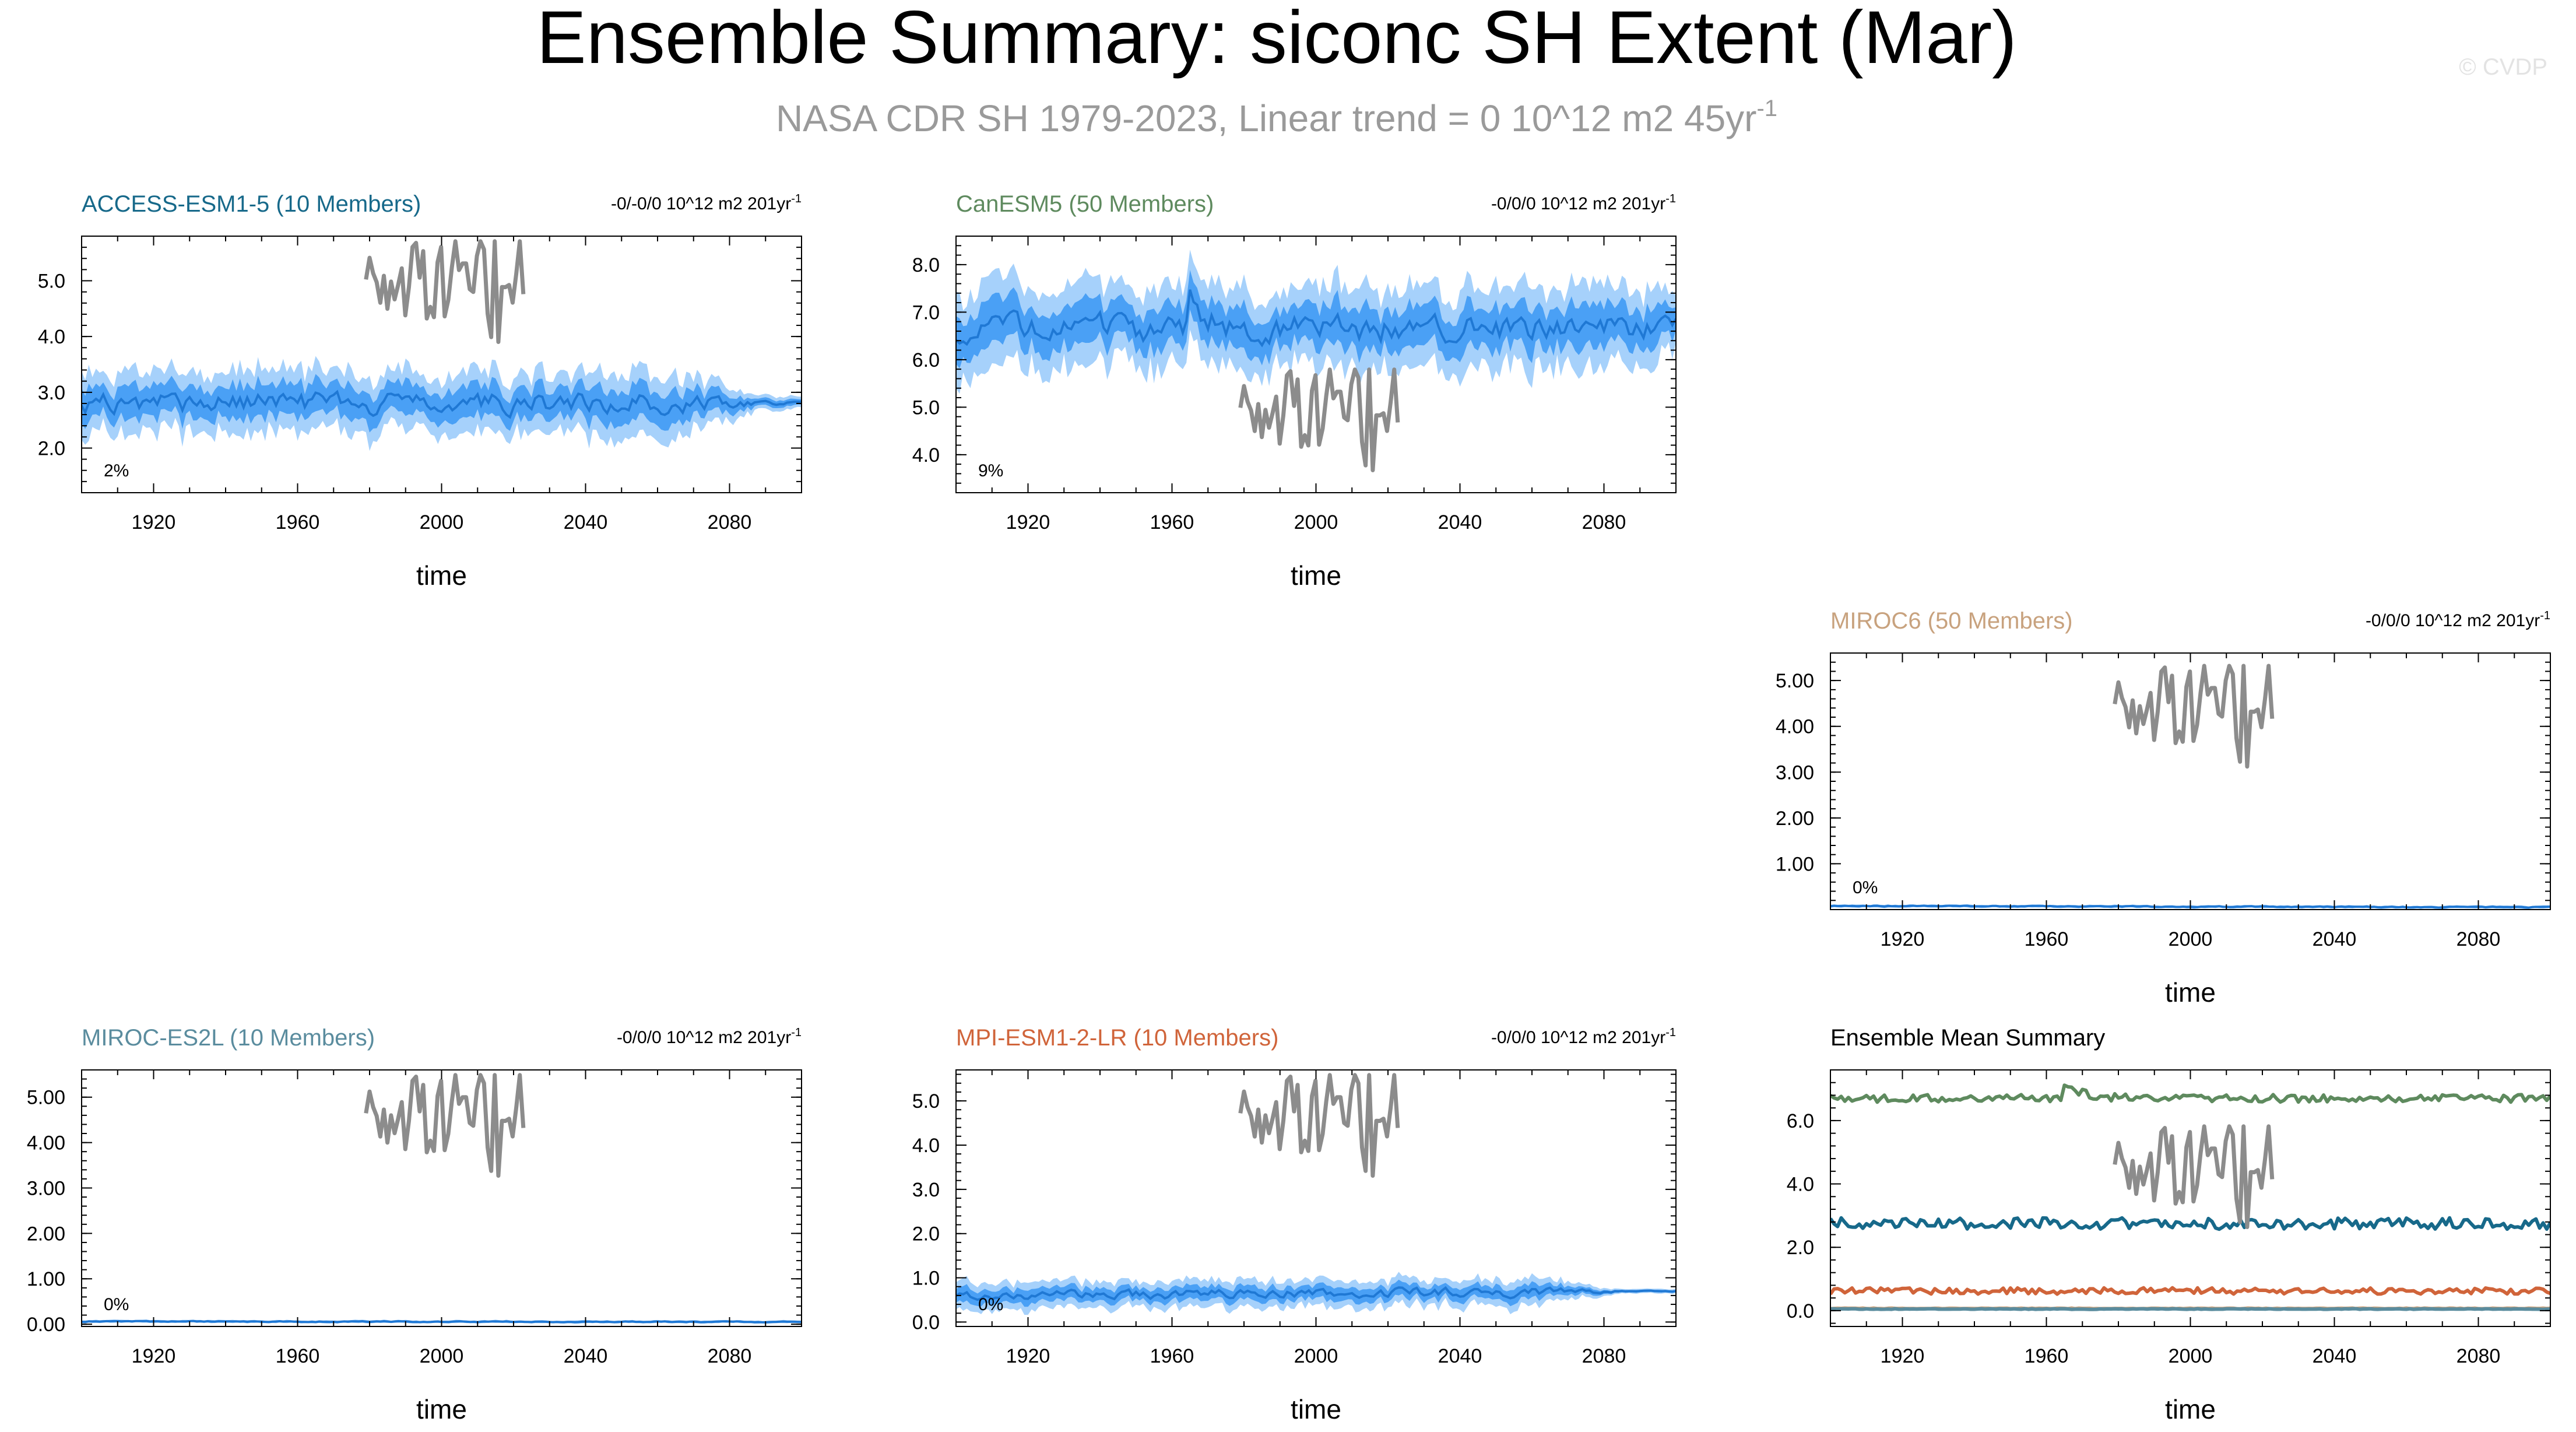 The image size is (2576, 1432). What do you see at coordinates (701, 203) in the screenshot?
I see `trend-text: -0/-0/0 10^12 m2 201yr` at bounding box center [701, 203].